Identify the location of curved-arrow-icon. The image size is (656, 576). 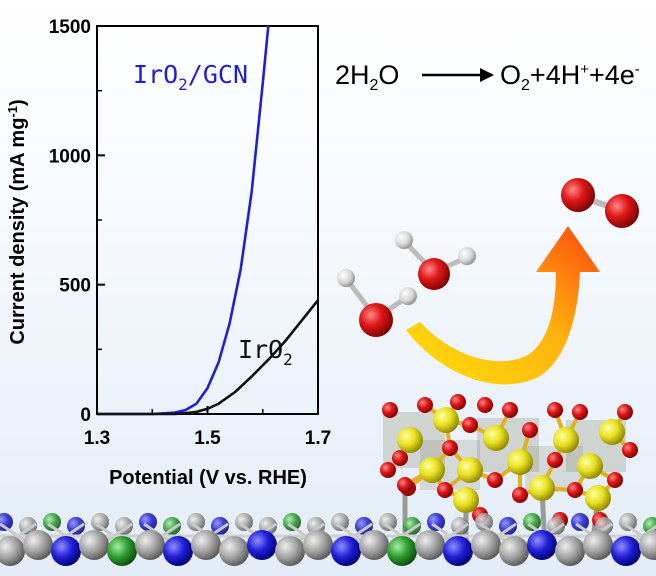
(503, 305).